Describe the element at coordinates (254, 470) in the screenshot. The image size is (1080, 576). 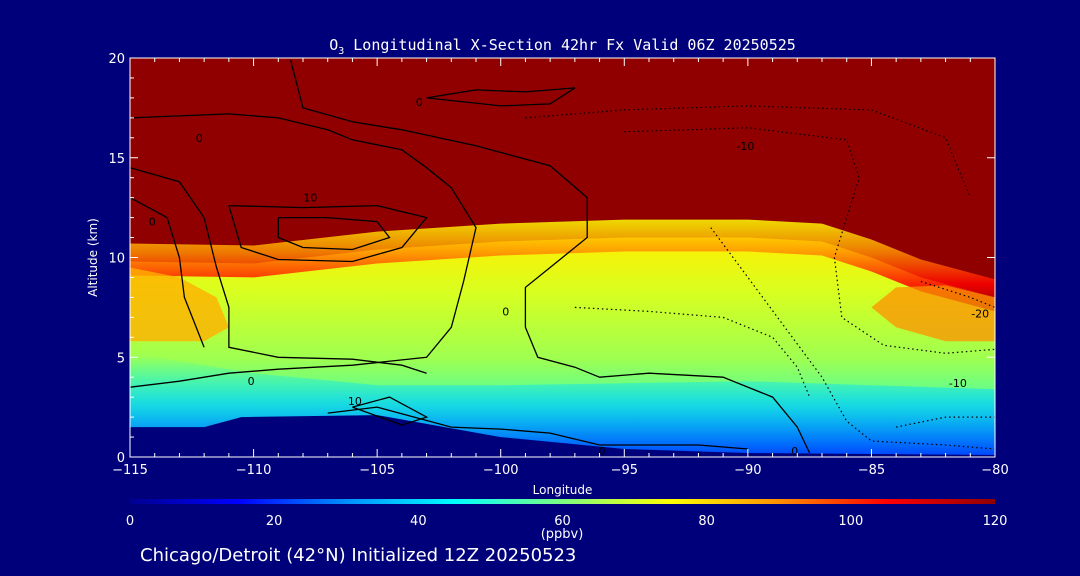
I see `x-tick-label: −110` at that location.